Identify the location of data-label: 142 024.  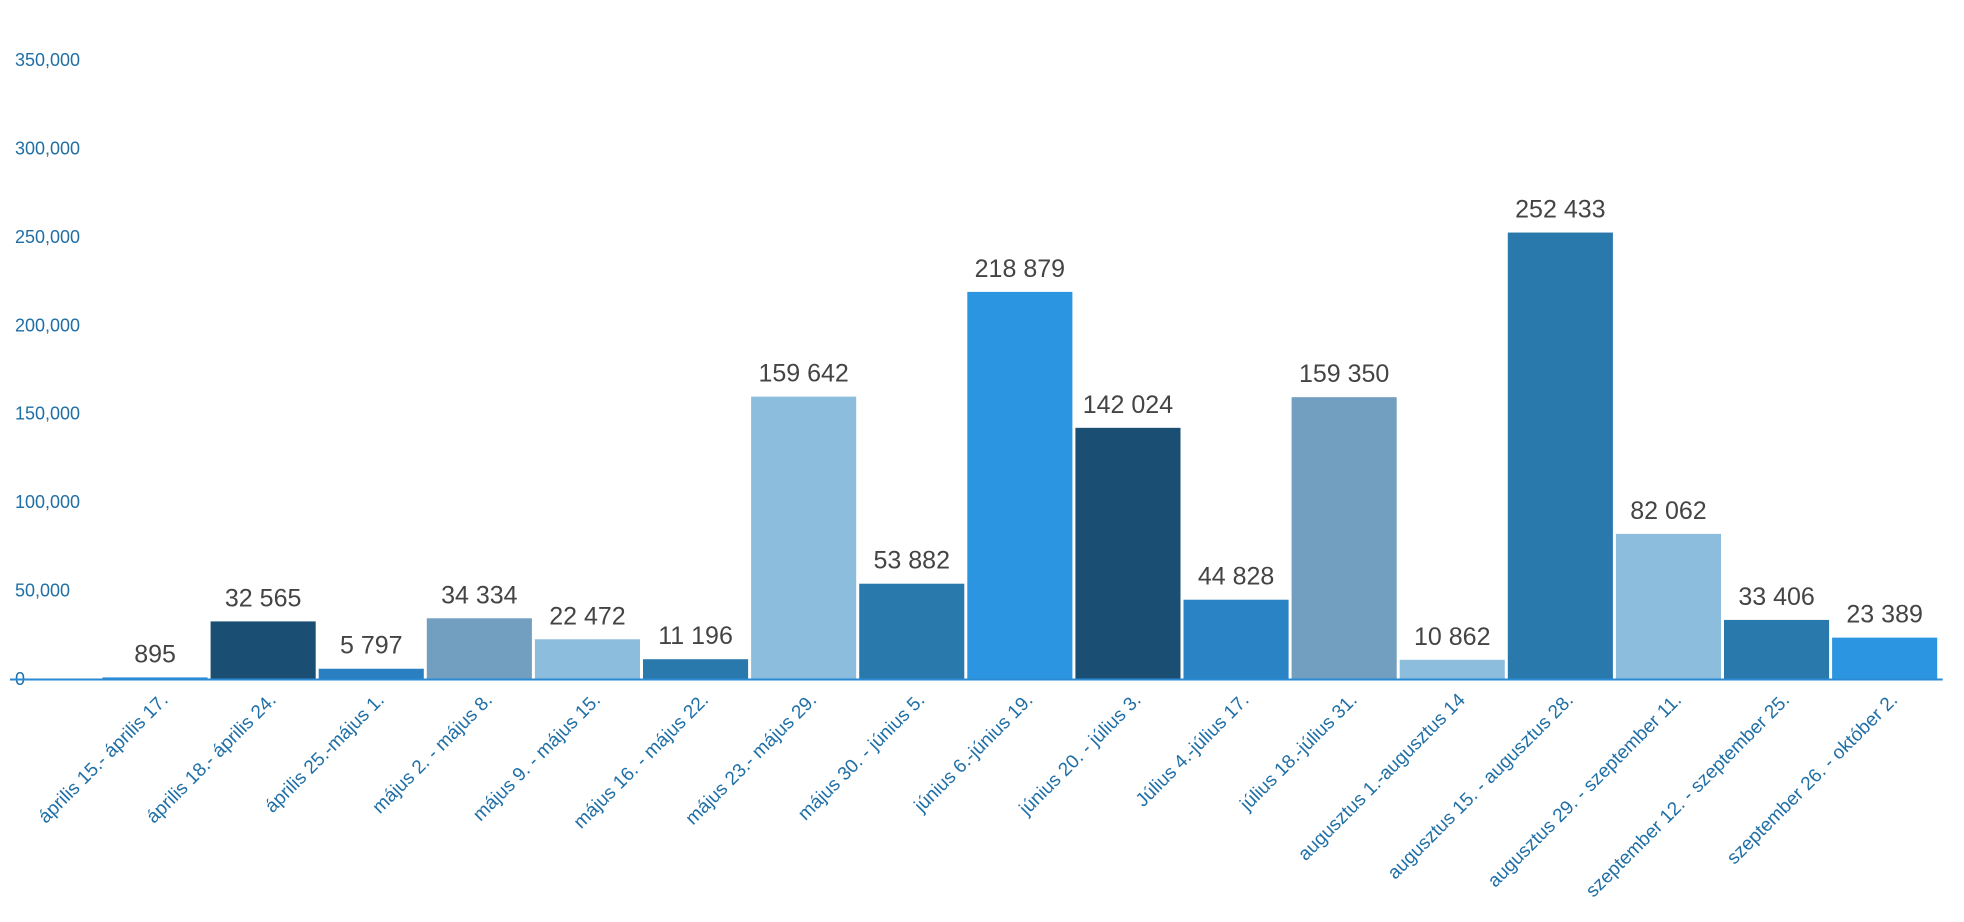
(1128, 405).